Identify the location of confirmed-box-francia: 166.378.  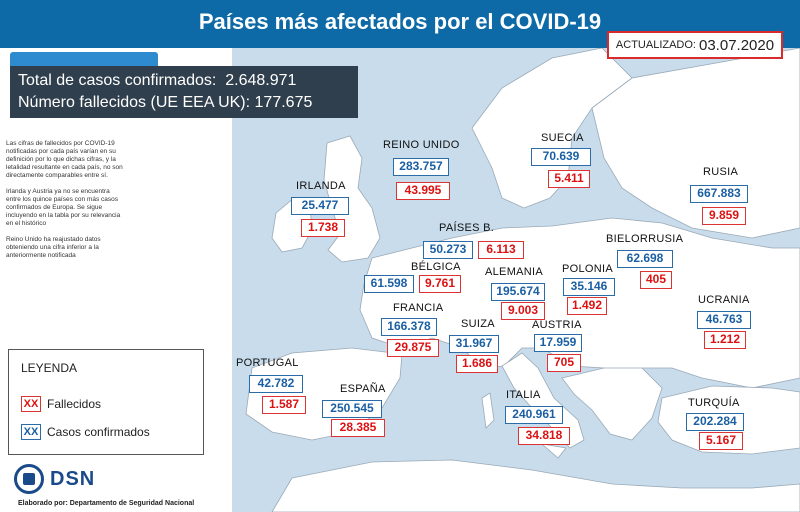
(409, 327).